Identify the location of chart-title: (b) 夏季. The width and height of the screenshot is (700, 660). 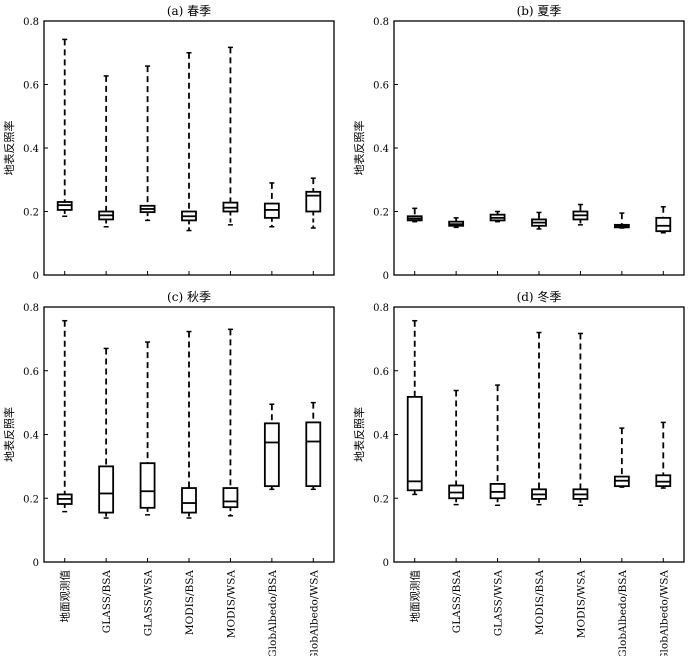
(539, 11).